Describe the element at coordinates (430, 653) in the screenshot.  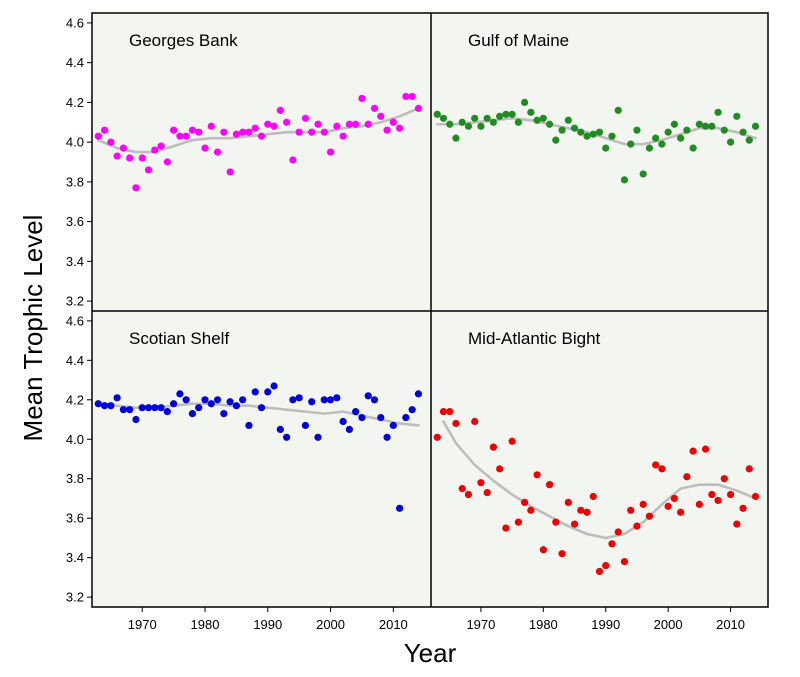
I see `x-axis-title: Year` at that location.